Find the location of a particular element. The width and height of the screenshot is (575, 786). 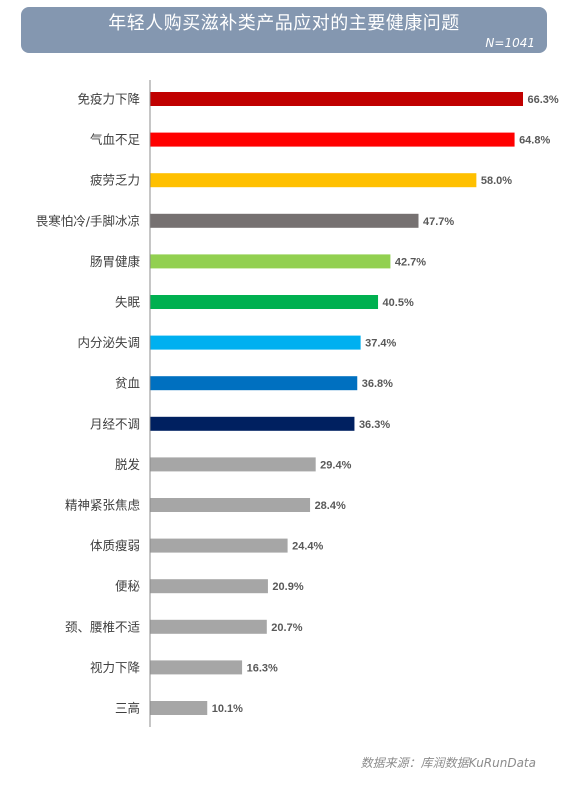

bar-value-label: 10.1% is located at coordinates (227, 709).